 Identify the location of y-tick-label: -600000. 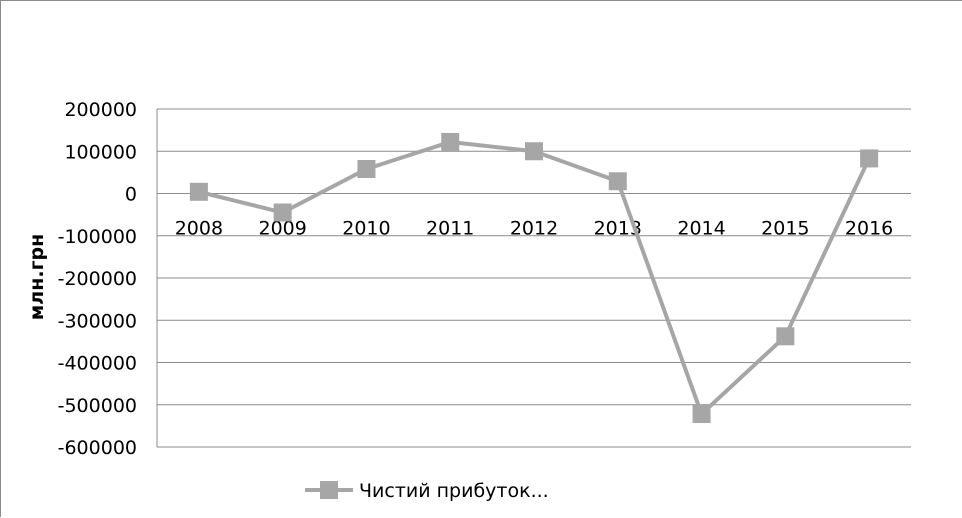
(97, 448).